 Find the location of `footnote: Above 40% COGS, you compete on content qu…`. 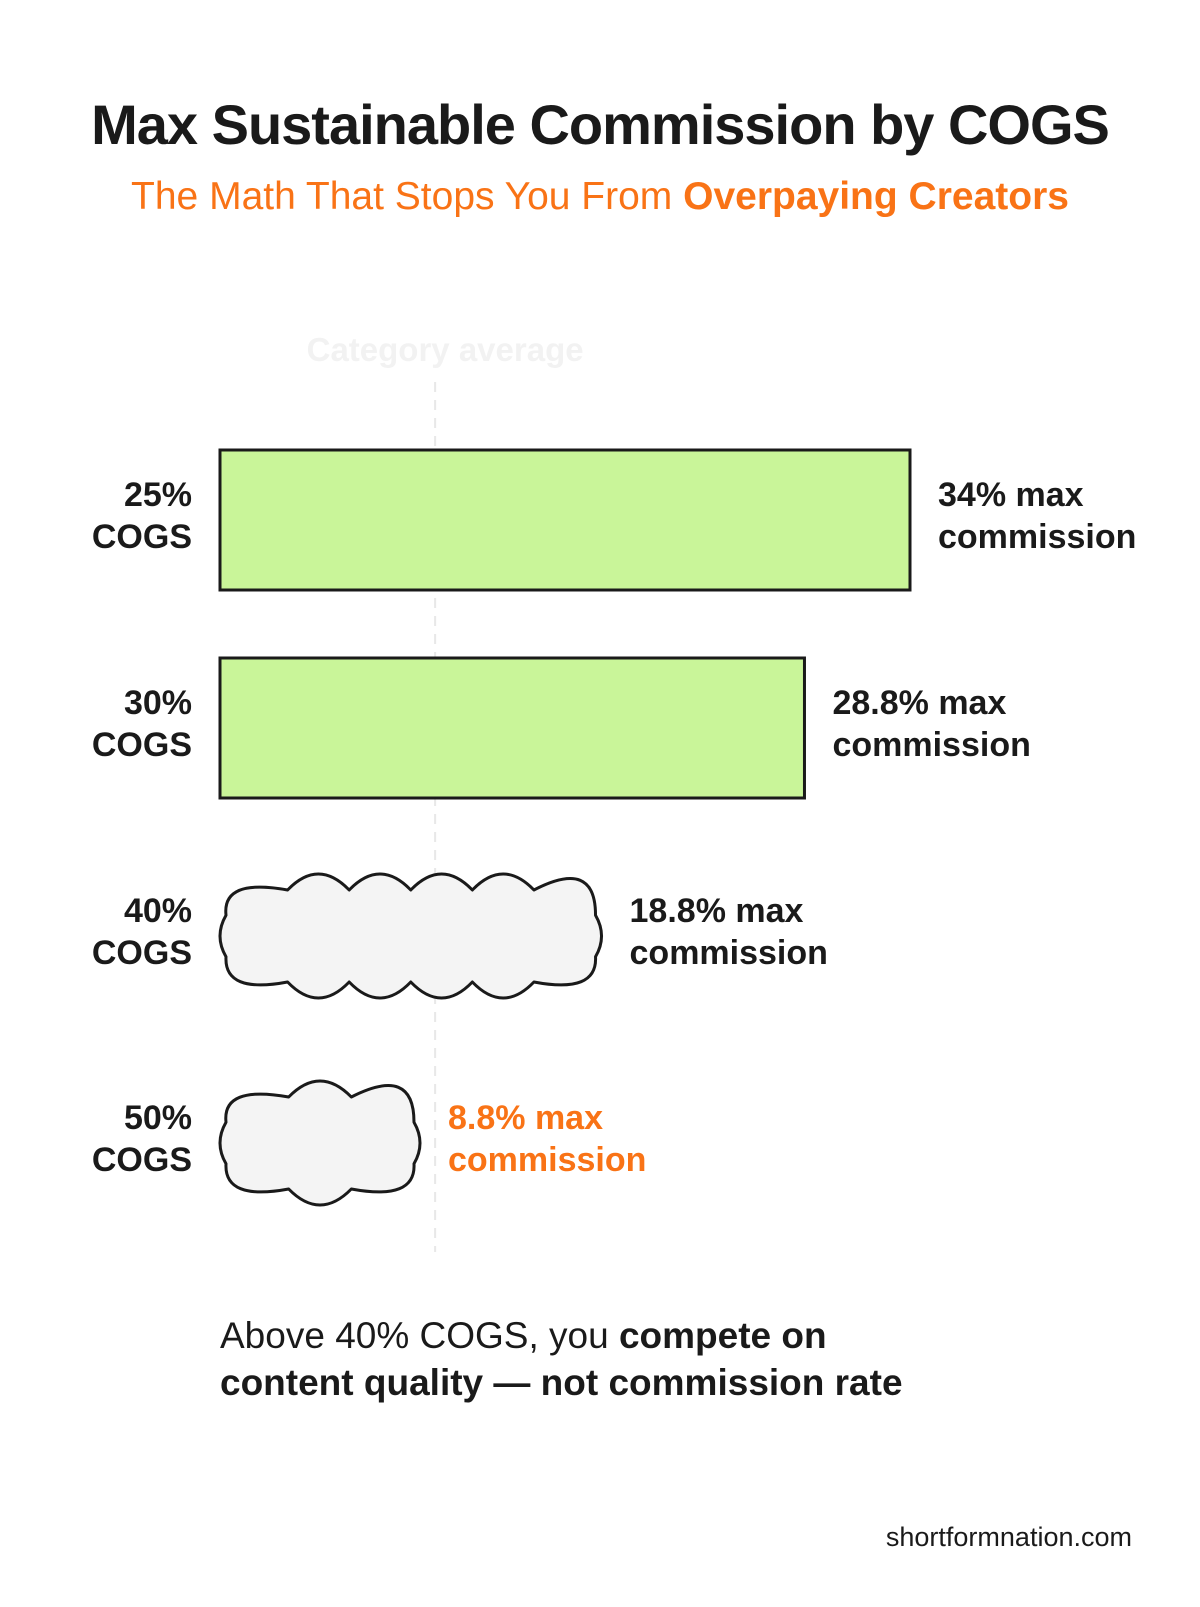

footnote: Above 40% COGS, you compete on content qu… is located at coordinates (670, 1359).